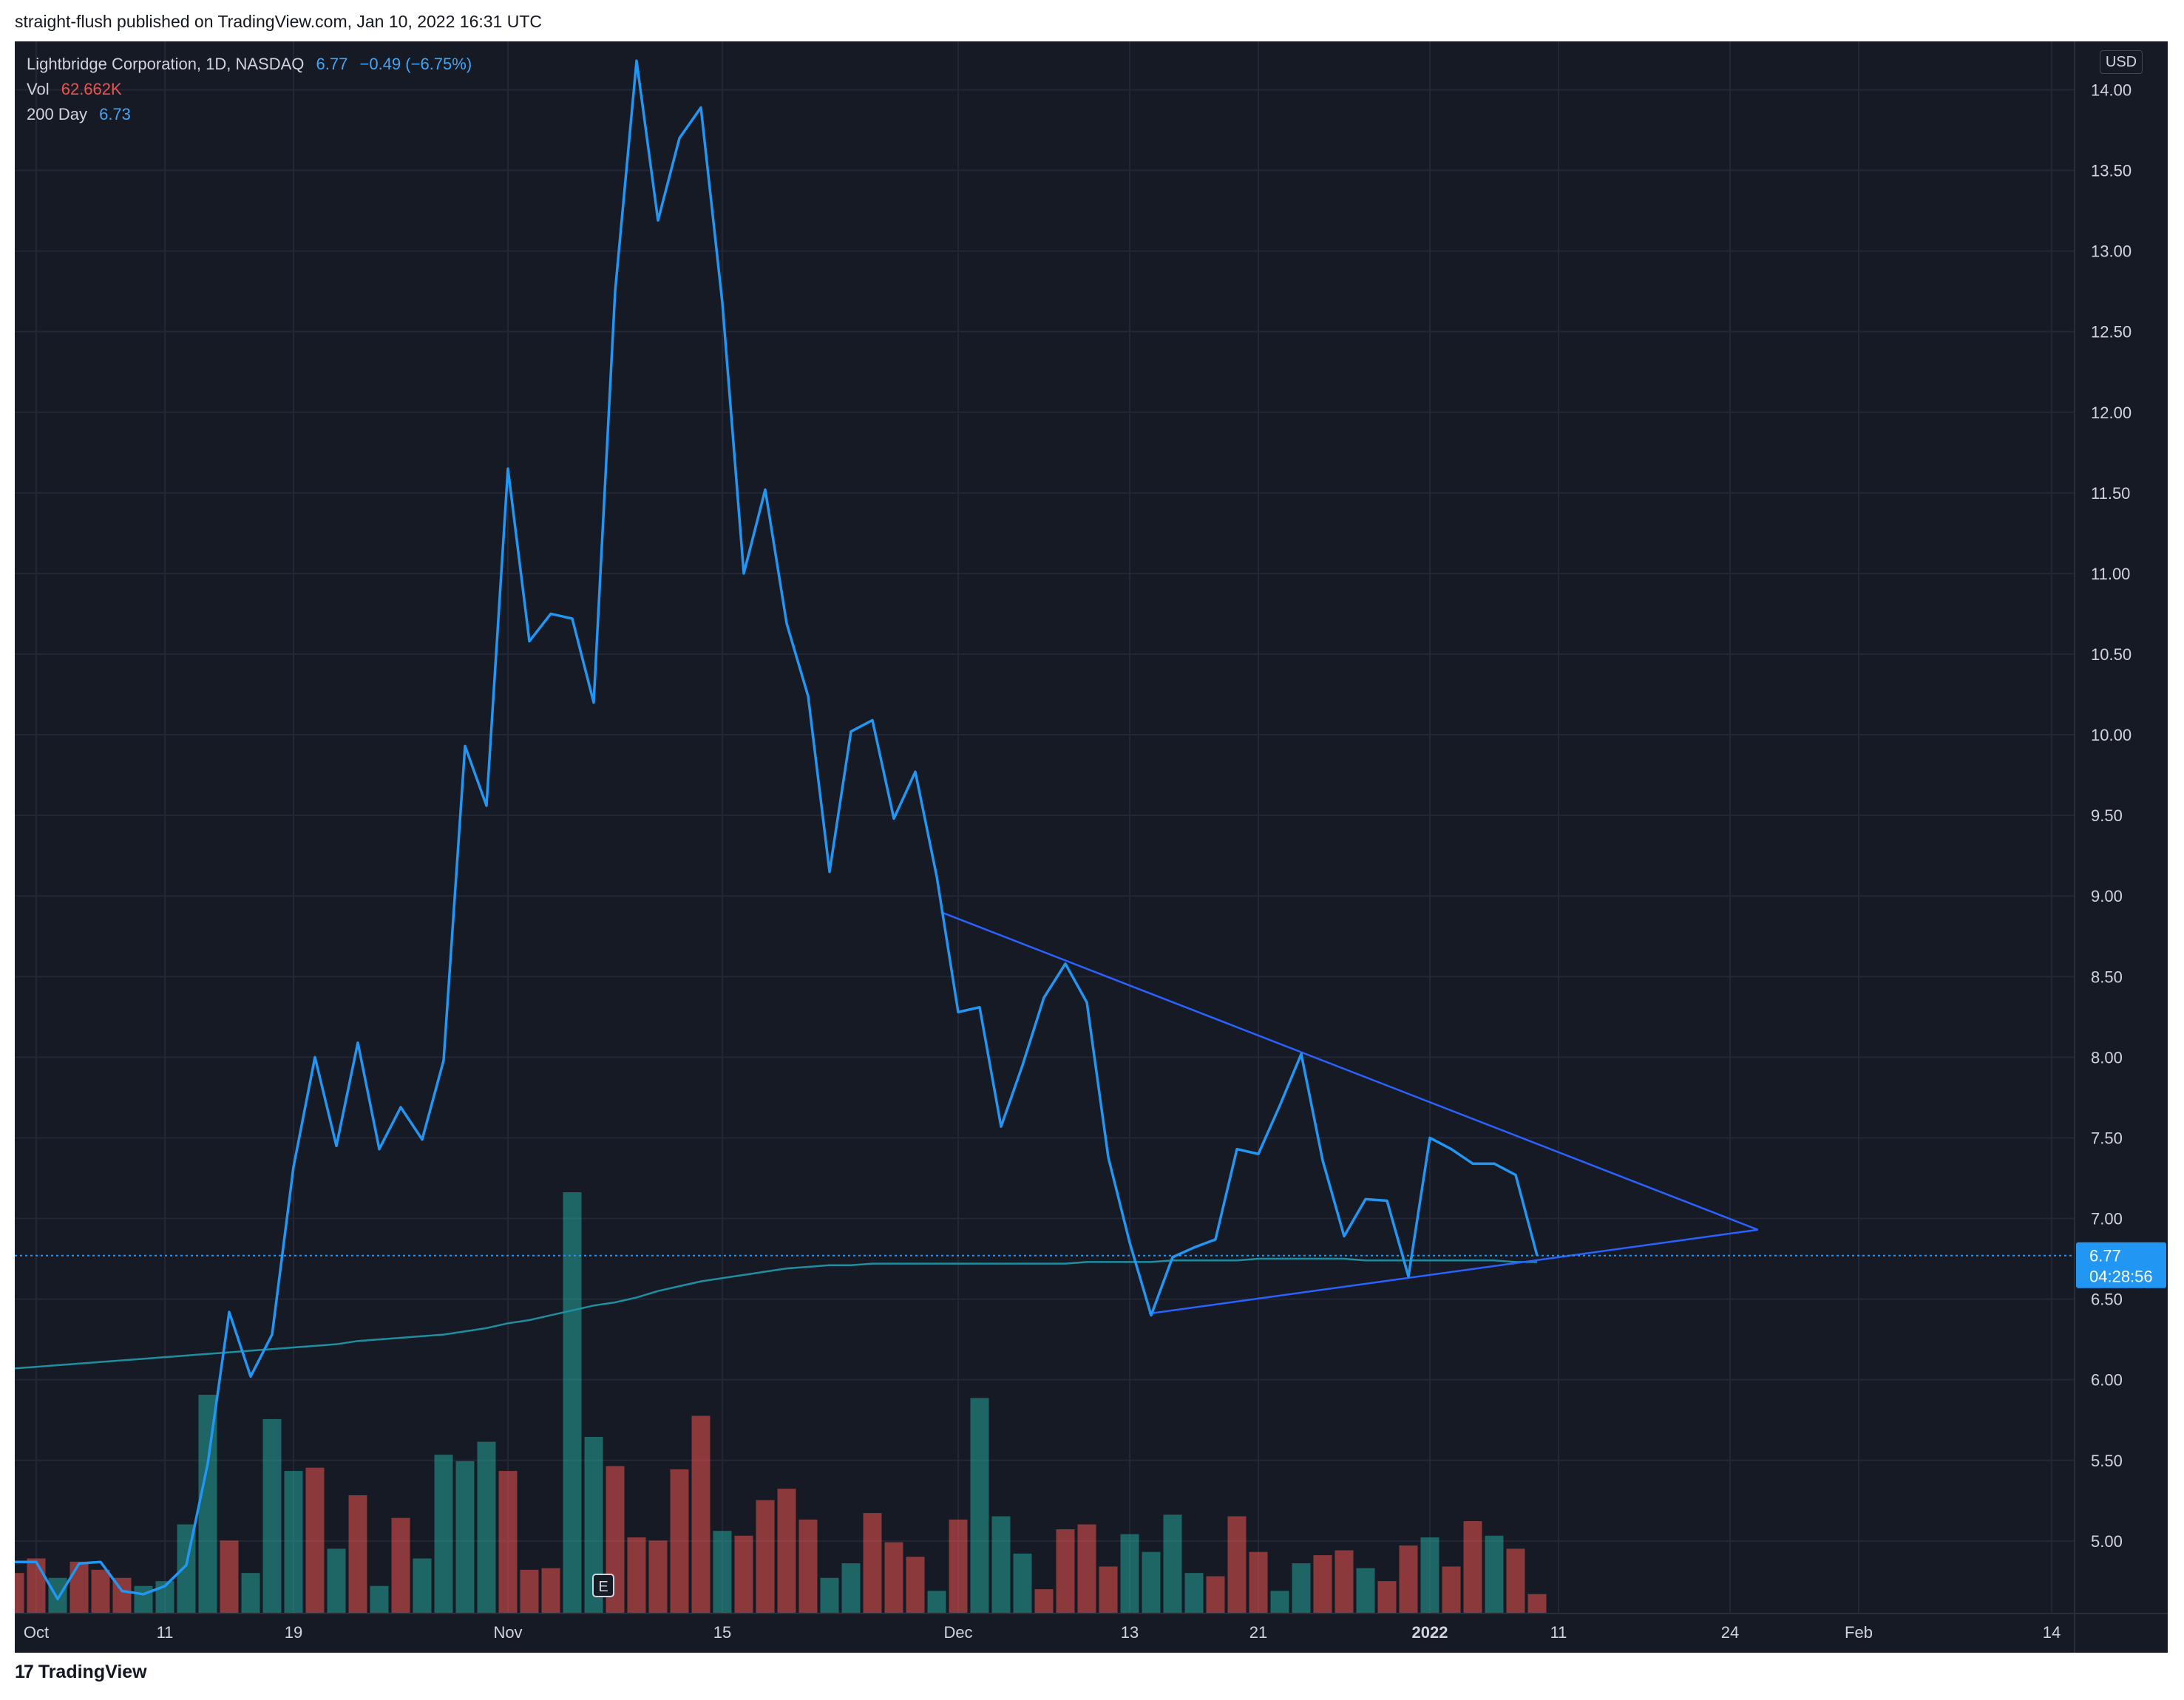 This screenshot has width=2184, height=1700. Describe the element at coordinates (2107, 1380) in the screenshot. I see `price-tick-label: 6.00` at that location.